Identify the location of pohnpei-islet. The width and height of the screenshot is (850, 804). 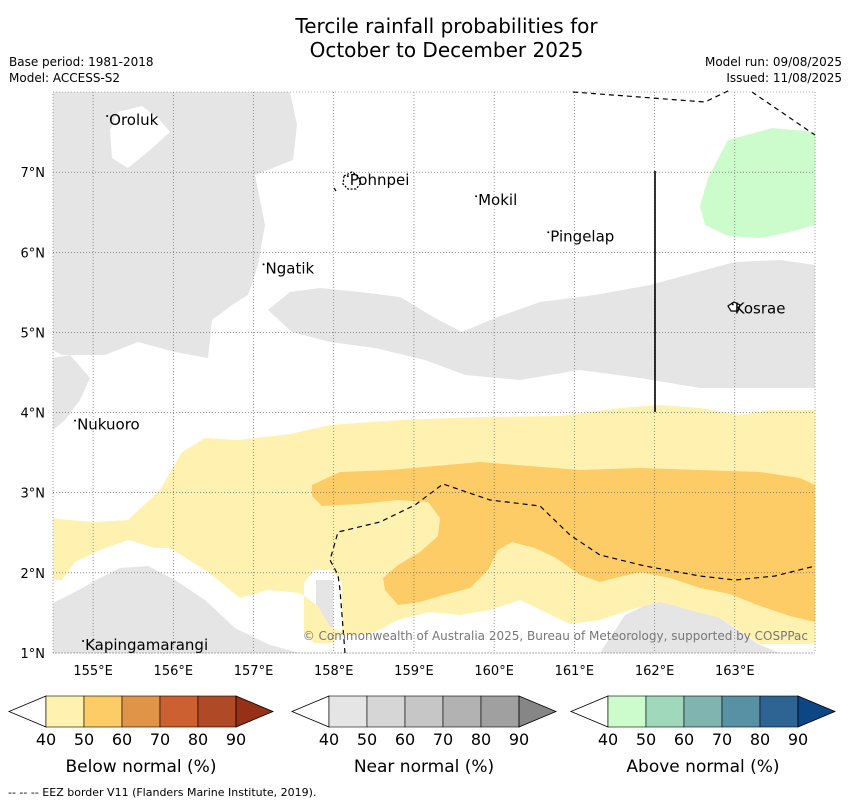
(335, 189).